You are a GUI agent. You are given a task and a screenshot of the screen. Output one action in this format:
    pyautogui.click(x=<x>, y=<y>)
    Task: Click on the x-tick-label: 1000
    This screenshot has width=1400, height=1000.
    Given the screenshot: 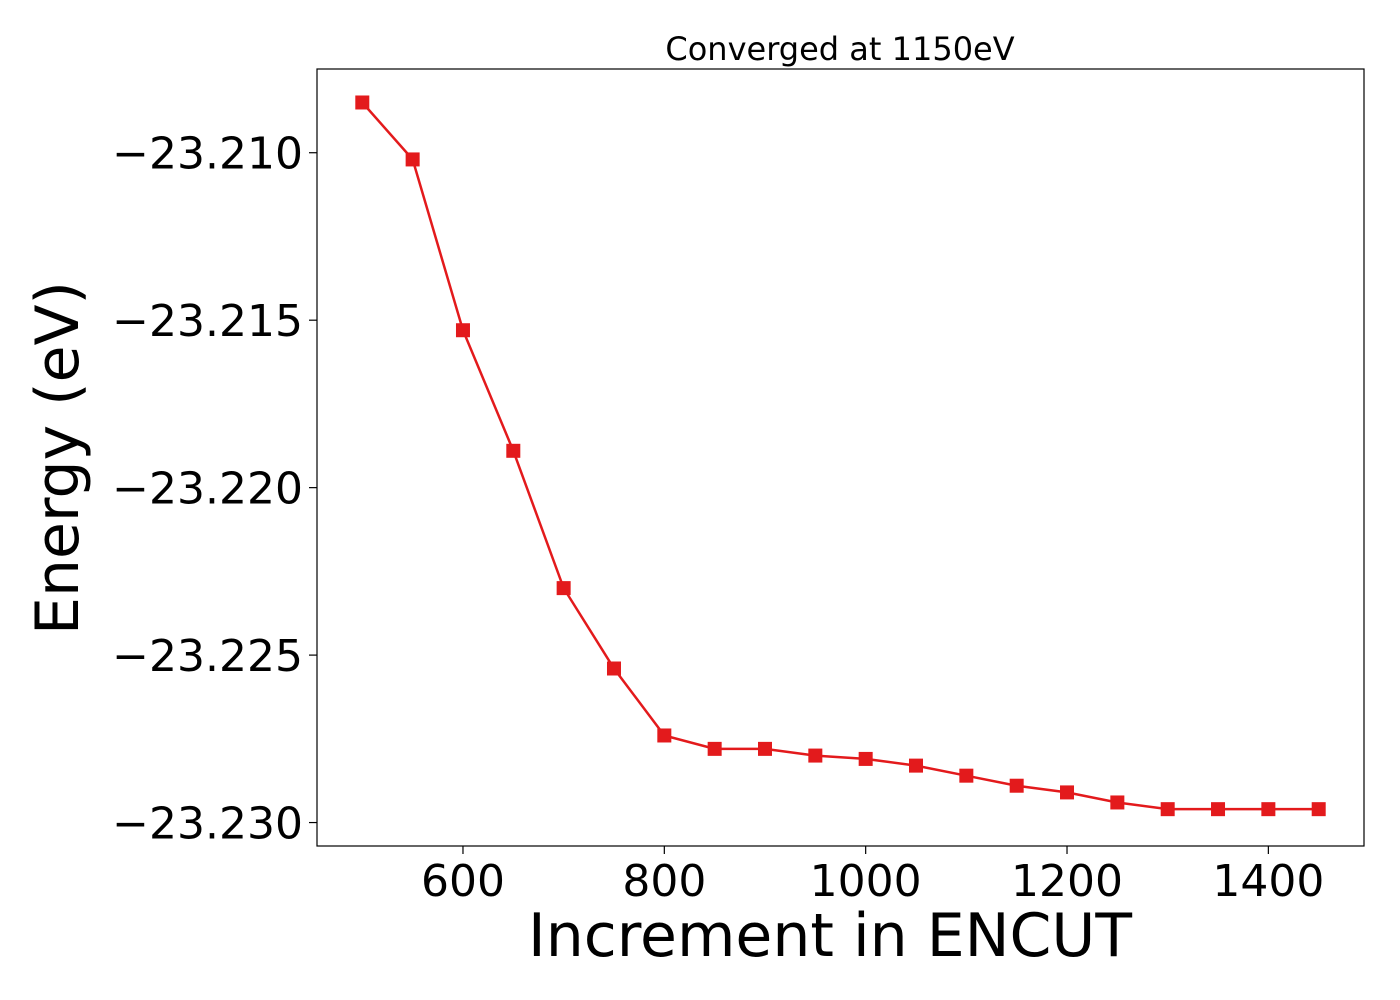 What is the action you would take?
    pyautogui.click(x=866, y=881)
    